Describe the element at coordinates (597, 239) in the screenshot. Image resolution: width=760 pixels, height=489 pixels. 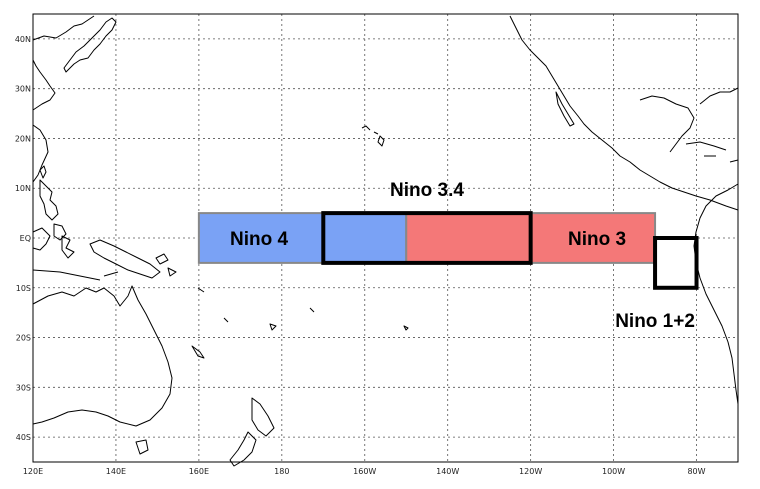
I see `nino3-label: Nino 3` at that location.